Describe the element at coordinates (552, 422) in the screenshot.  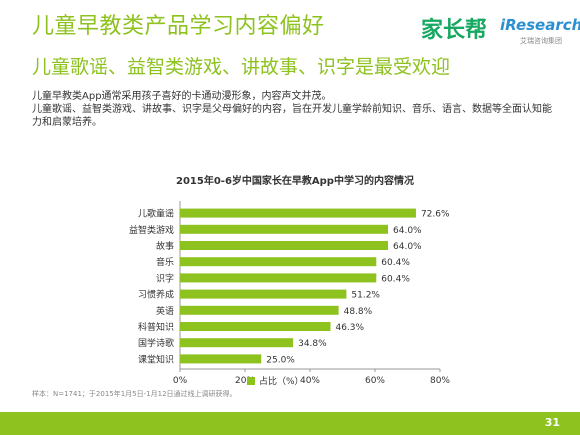
I see `page-number: 31` at that location.